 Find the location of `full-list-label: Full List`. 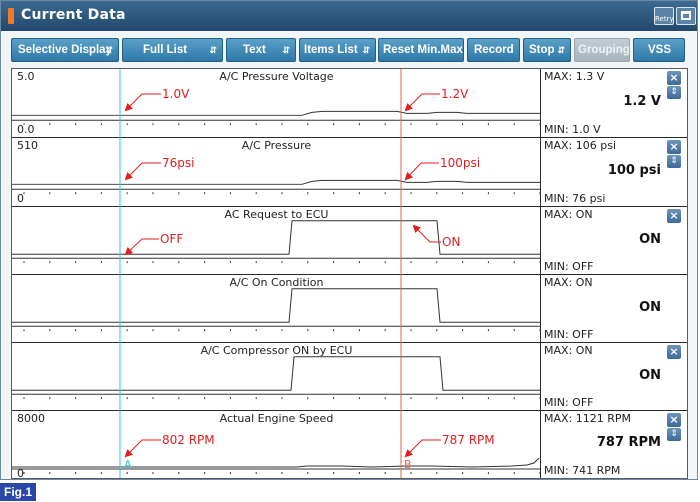

full-list-label: Full List is located at coordinates (165, 50).